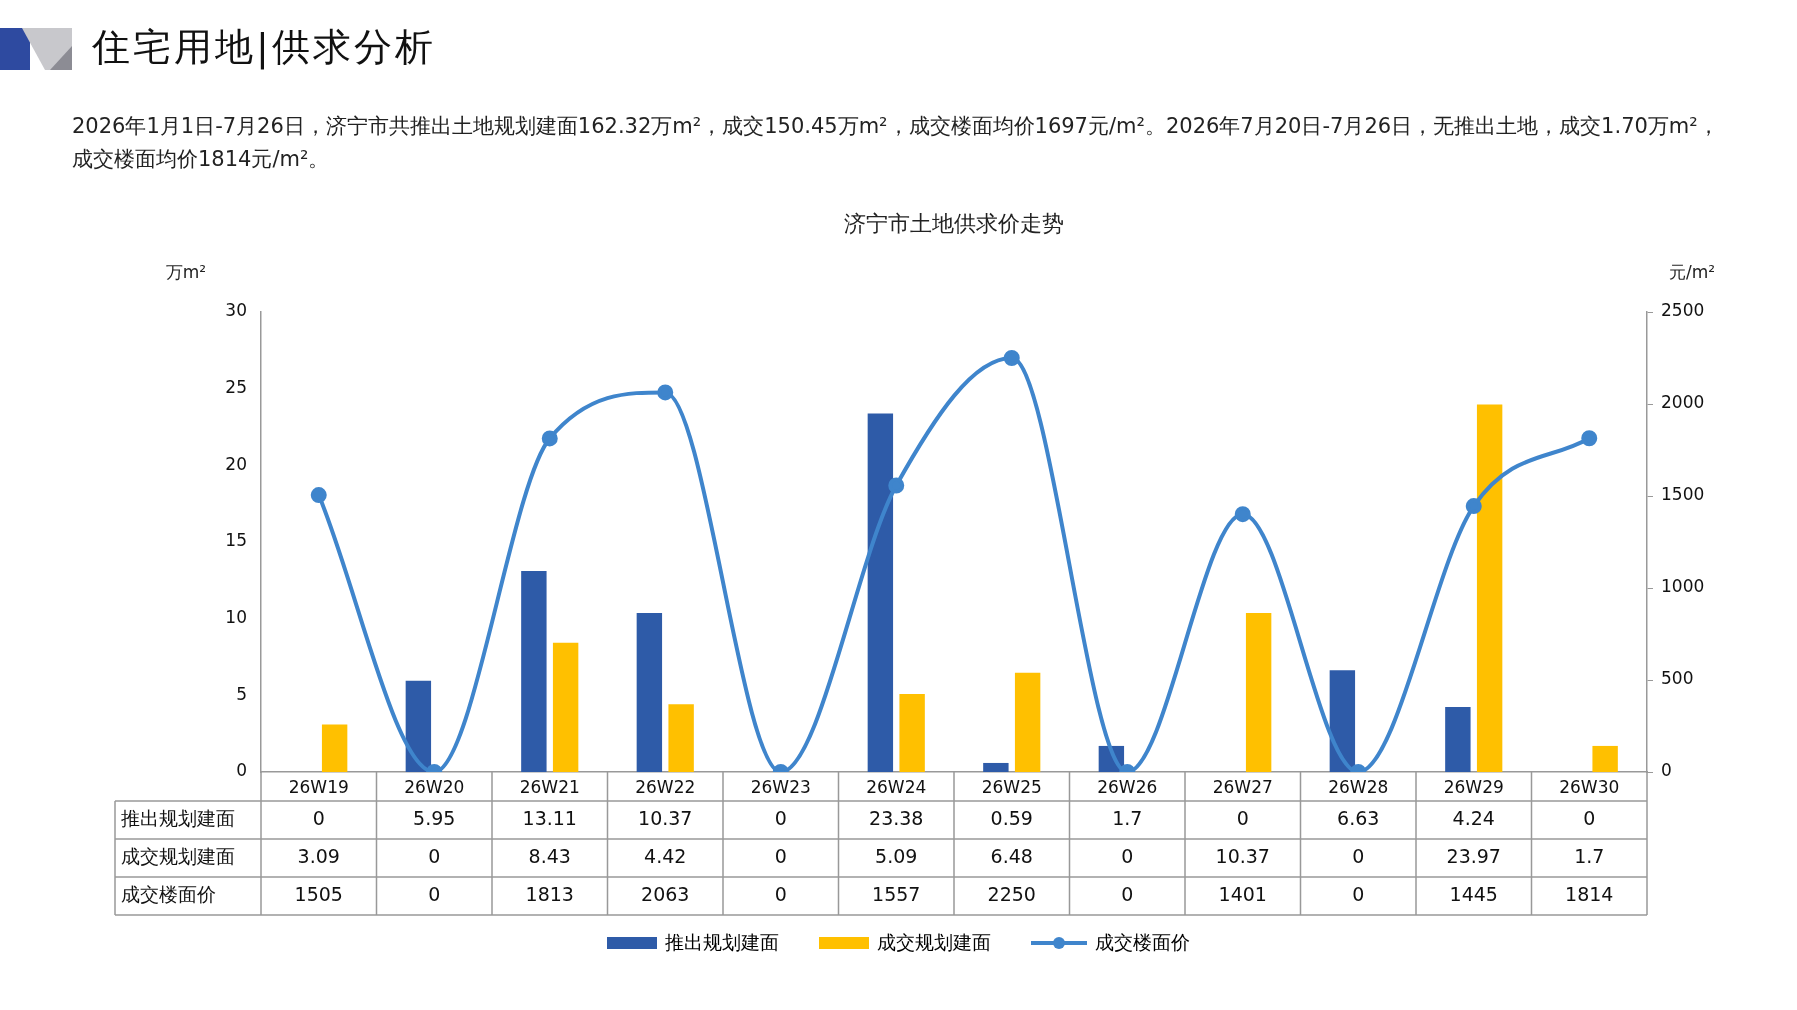  Describe the element at coordinates (168, 893) in the screenshot. I see `text: 成交楼面价` at that location.